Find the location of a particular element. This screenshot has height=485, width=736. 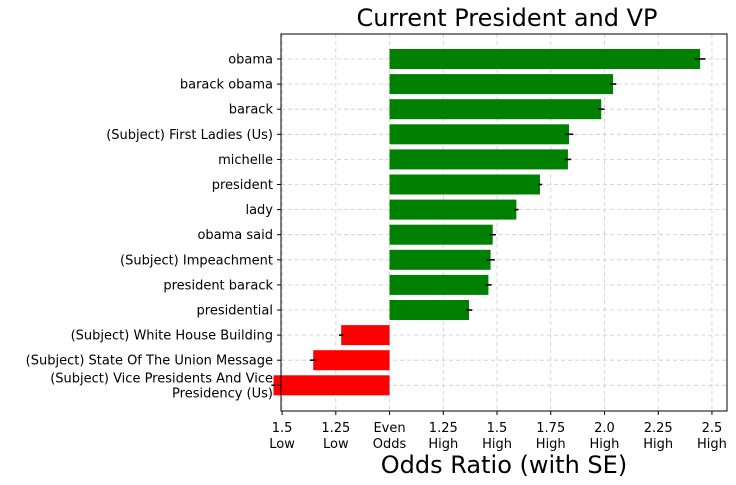

x-tick-label: 1.5 High is located at coordinates (497, 436).